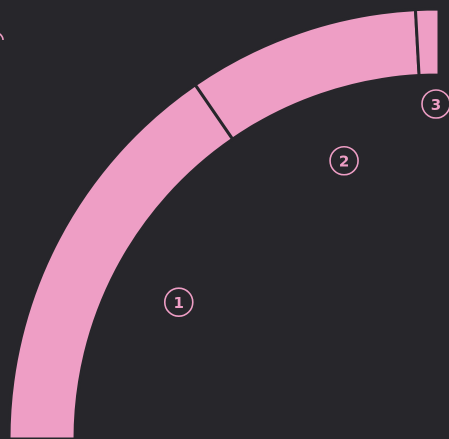  I want to click on marker-label-3: 3, so click(436, 105).